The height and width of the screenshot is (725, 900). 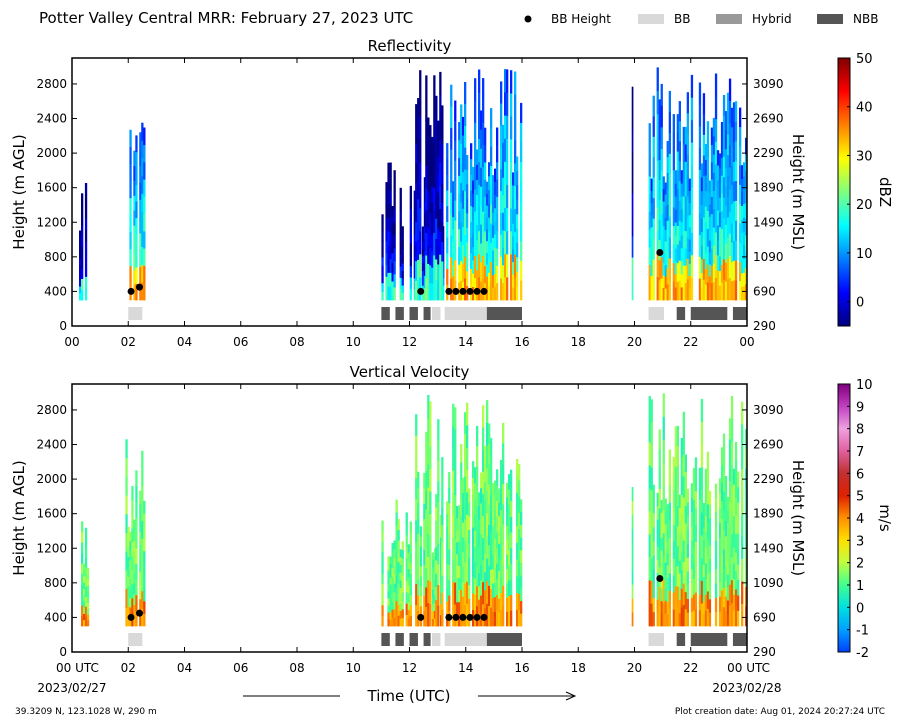 What do you see at coordinates (410, 46) in the screenshot?
I see `panel-title: Reflectivity` at bounding box center [410, 46].